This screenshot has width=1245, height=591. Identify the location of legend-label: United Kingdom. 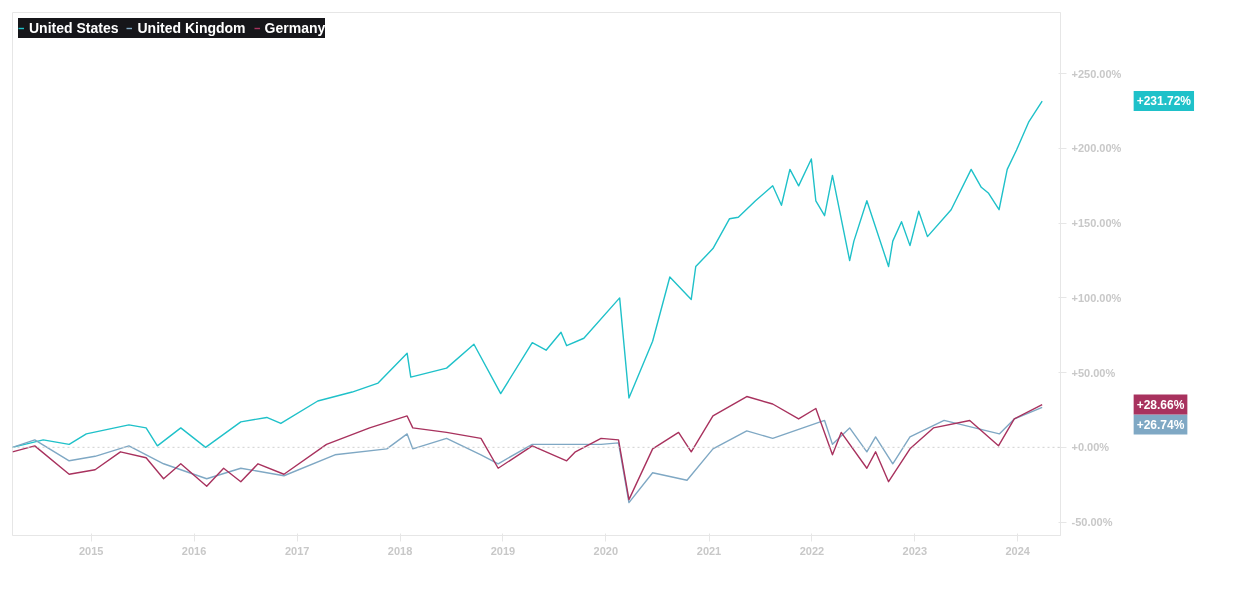
(191, 28).